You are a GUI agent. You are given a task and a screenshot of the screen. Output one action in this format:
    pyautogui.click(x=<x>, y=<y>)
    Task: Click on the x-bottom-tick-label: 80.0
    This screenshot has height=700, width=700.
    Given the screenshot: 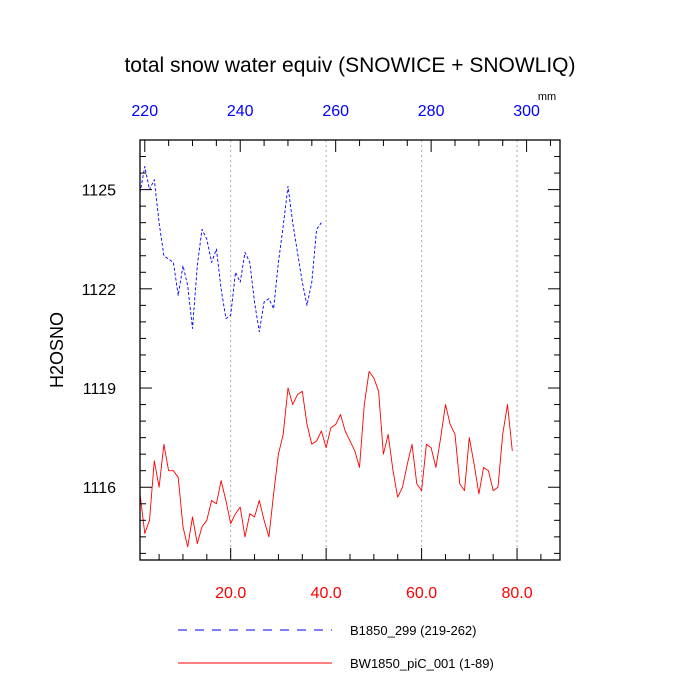 What is the action you would take?
    pyautogui.click(x=516, y=593)
    